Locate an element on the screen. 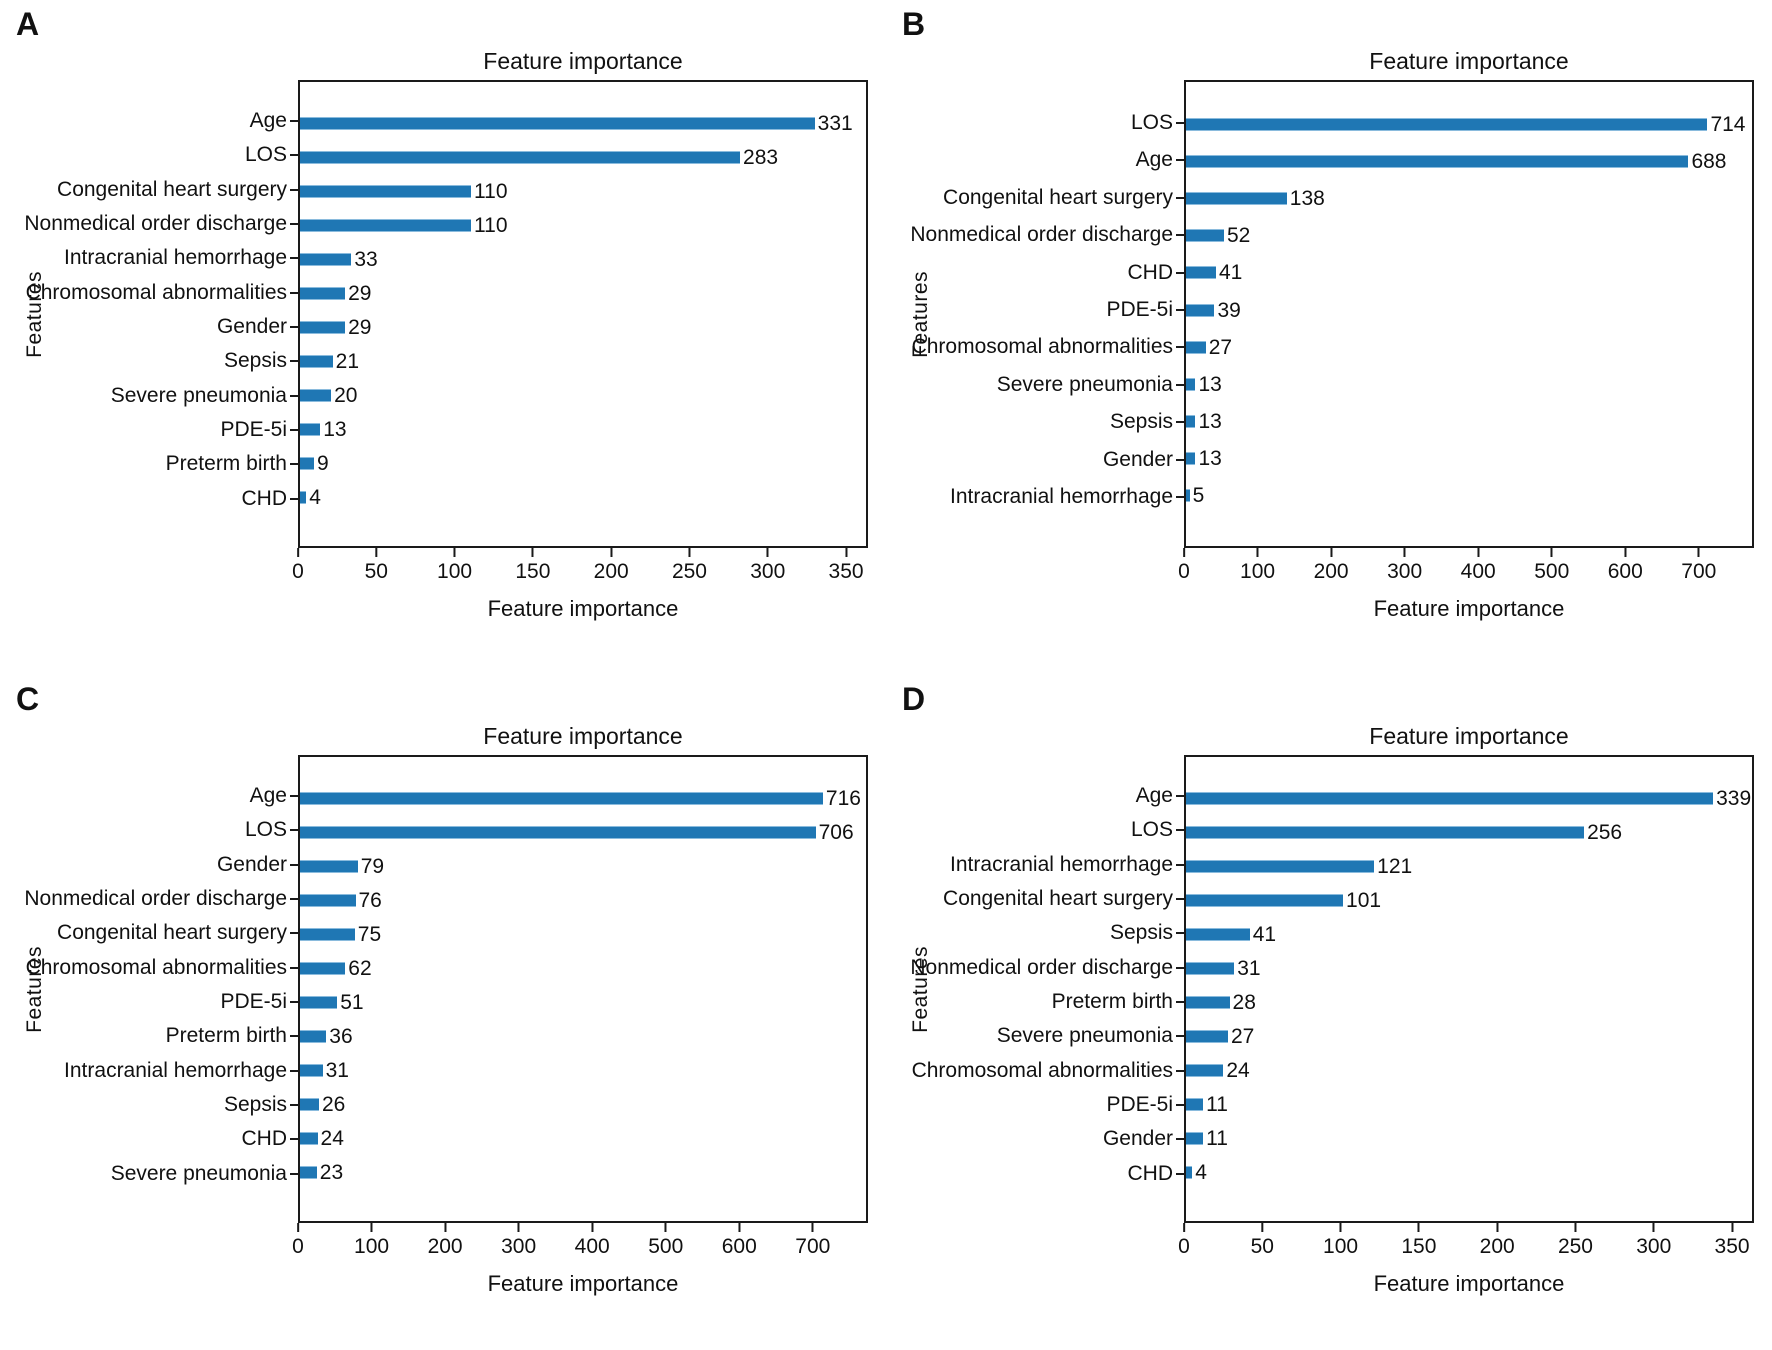  bar-row: 714 is located at coordinates (1469, 124).